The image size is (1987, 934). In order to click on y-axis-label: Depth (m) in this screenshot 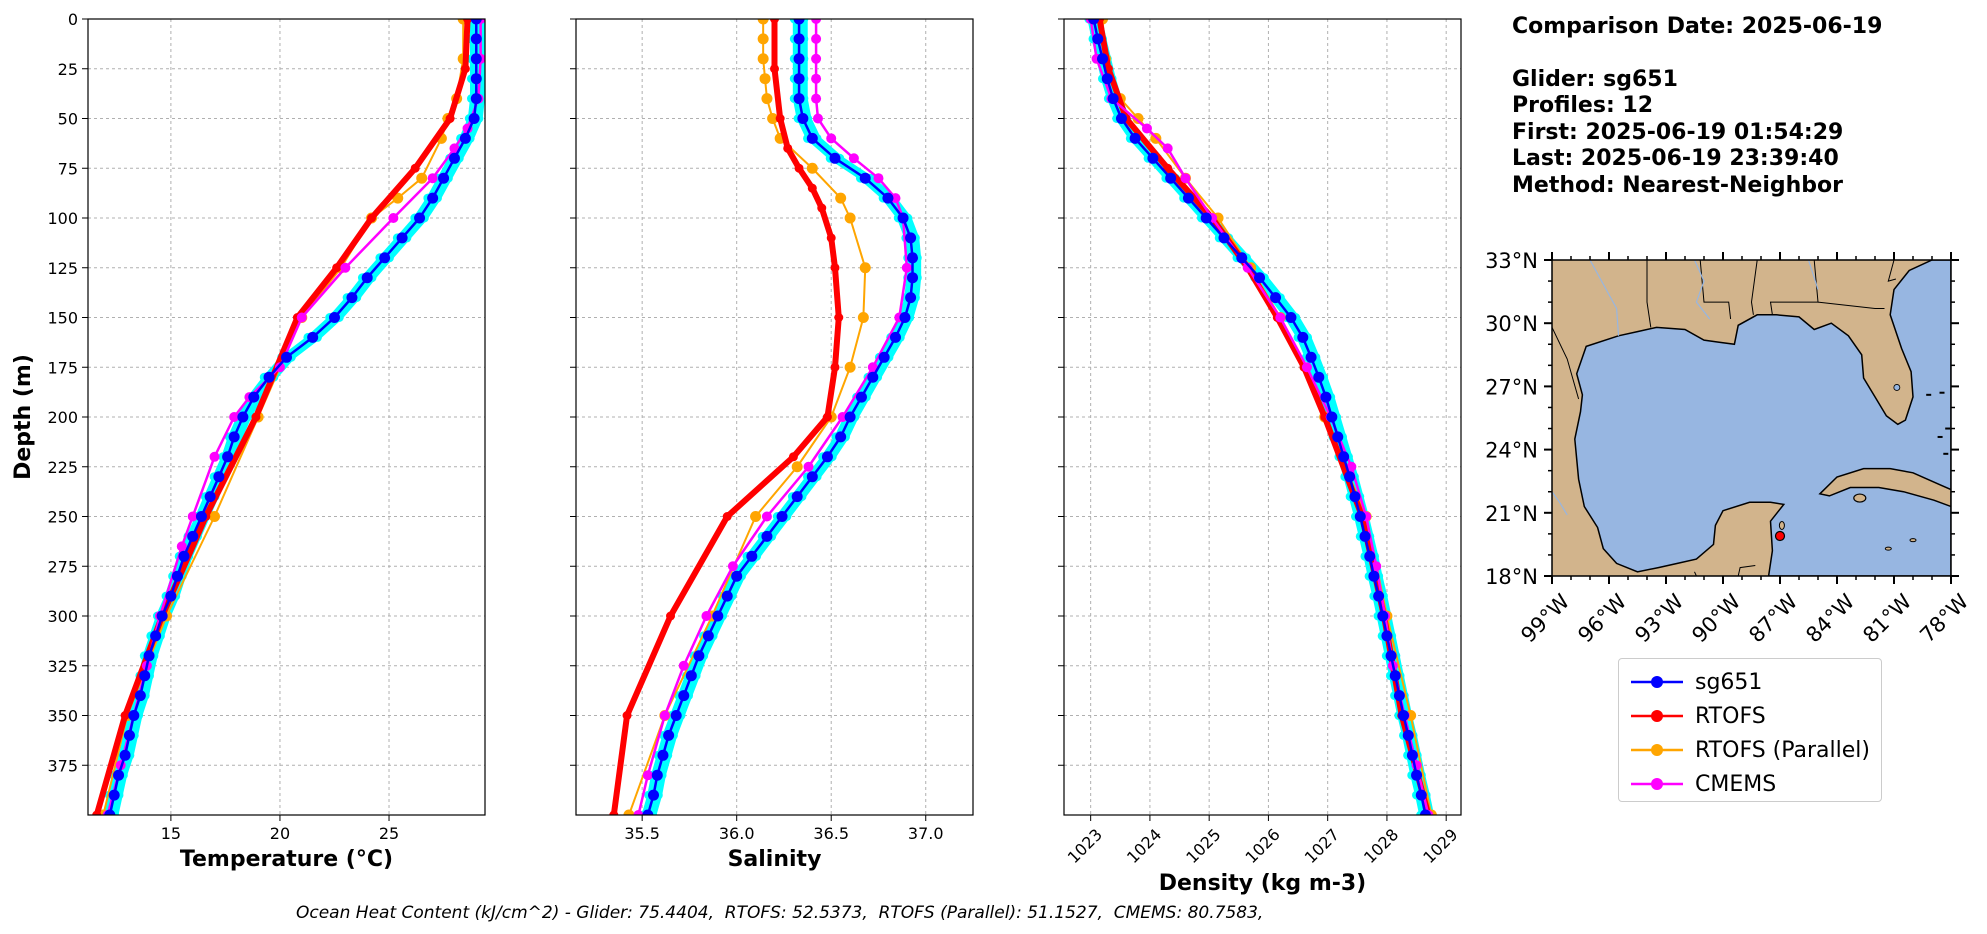, I will do `click(23, 417)`.